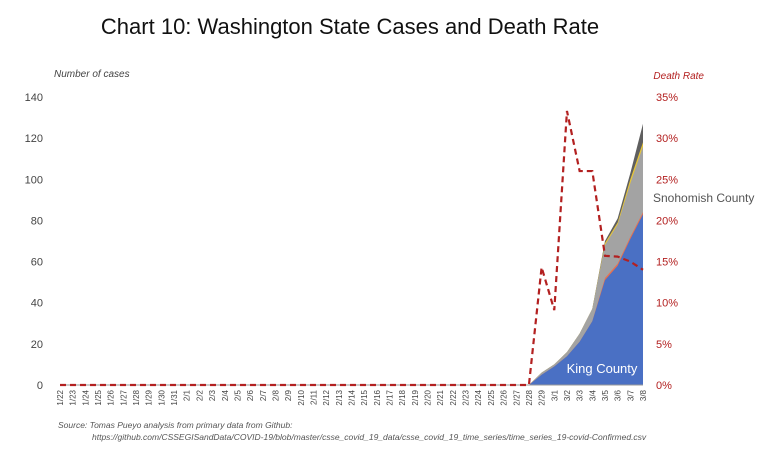 The height and width of the screenshot is (452, 769). What do you see at coordinates (504, 397) in the screenshot?
I see `x-tick-label: 2/26` at bounding box center [504, 397].